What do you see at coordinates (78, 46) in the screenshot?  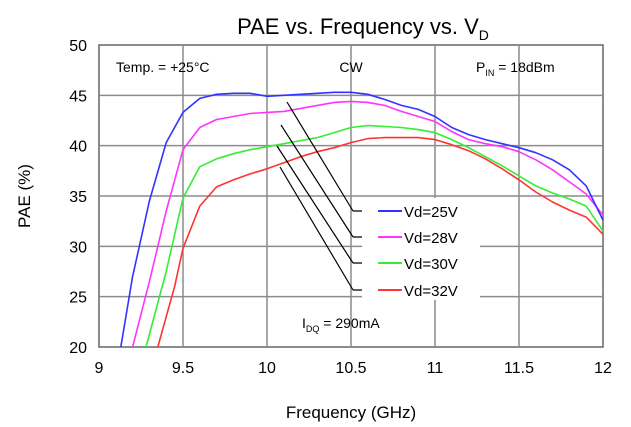 I see `y-tick-label: 50` at bounding box center [78, 46].